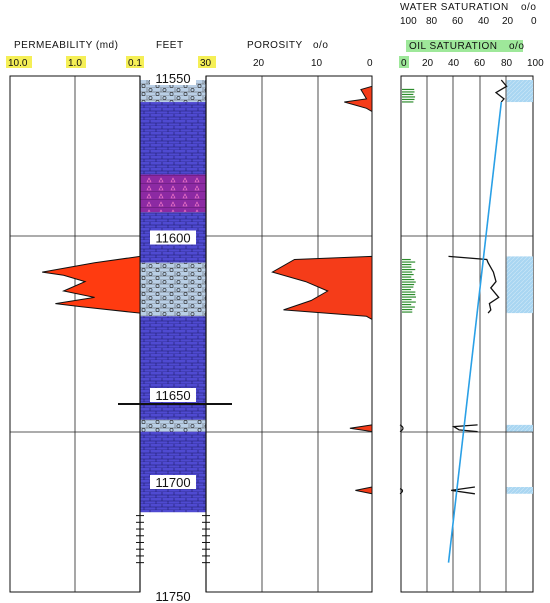 The height and width of the screenshot is (603, 550). What do you see at coordinates (173, 539) in the screenshot?
I see `depth-ticks` at bounding box center [173, 539].